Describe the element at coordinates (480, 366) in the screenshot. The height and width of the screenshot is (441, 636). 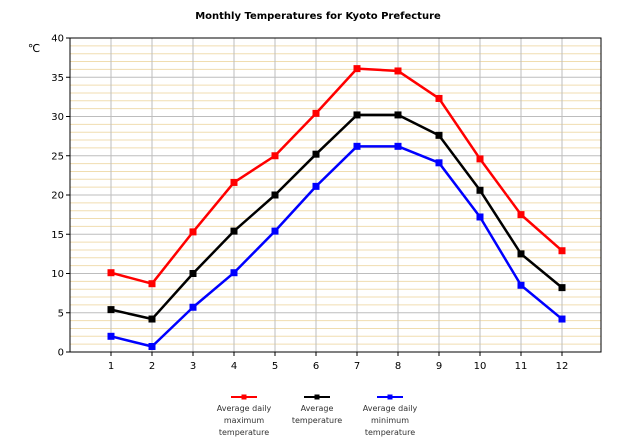
I see `x-tick-label: 10` at that location.